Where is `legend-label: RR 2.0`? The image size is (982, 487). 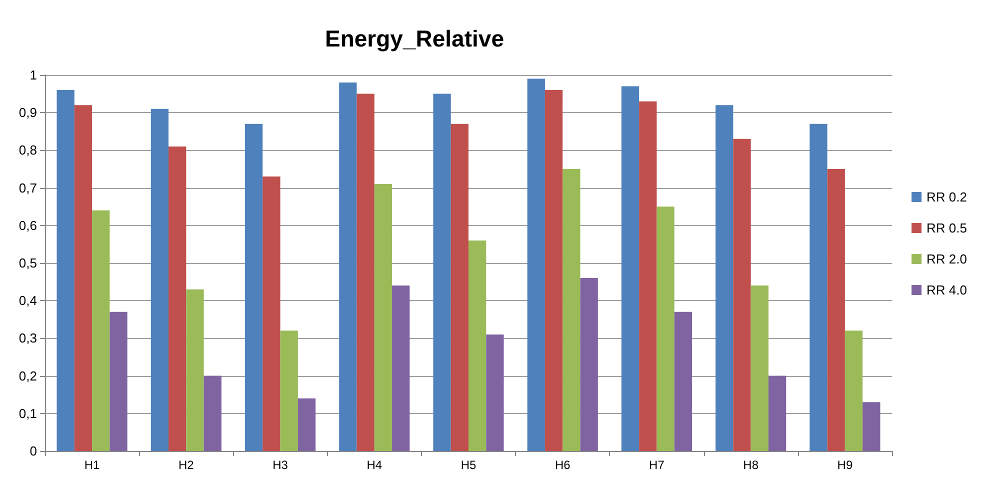 legend-label: RR 2.0 is located at coordinates (947, 259).